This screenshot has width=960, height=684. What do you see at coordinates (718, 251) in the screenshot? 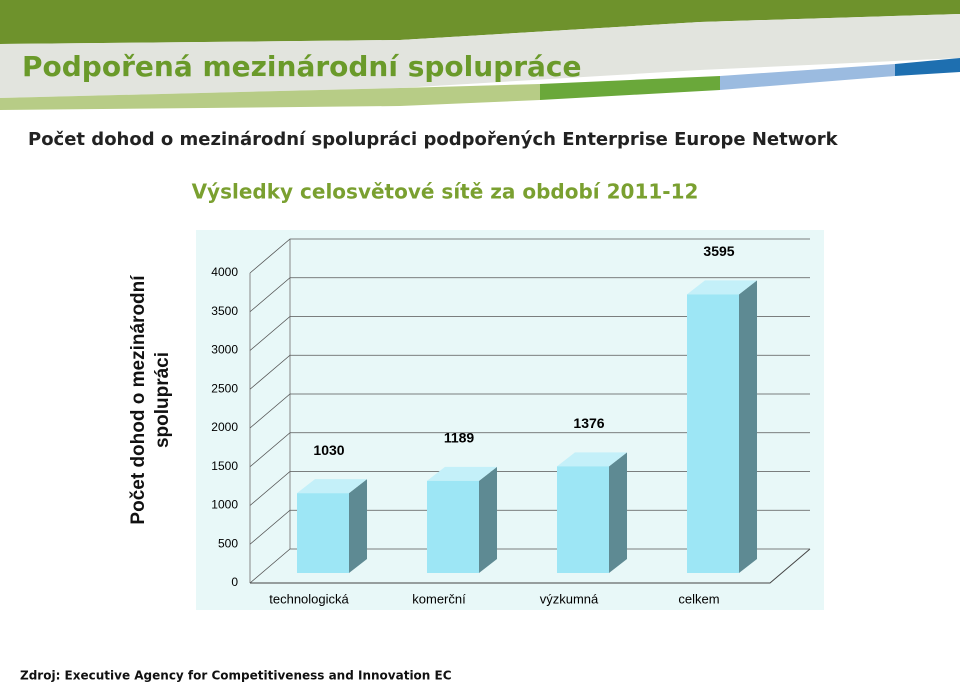
I see `value-label: 3595` at bounding box center [718, 251].